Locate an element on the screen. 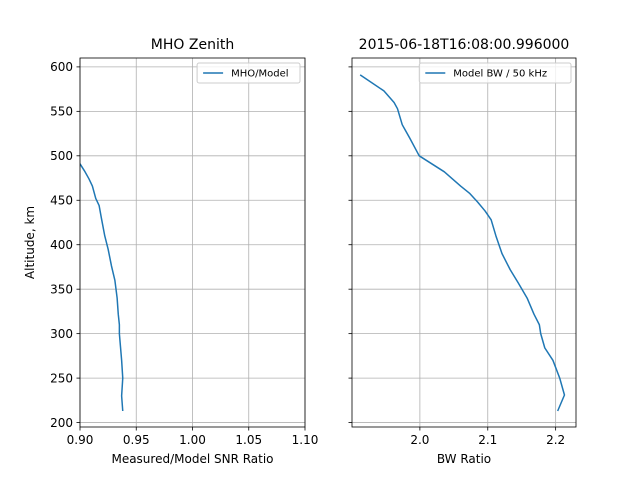 The image size is (640, 480). left-x-ticks: 0.90 0.95 1.00 1.05 1.10 is located at coordinates (193, 437).